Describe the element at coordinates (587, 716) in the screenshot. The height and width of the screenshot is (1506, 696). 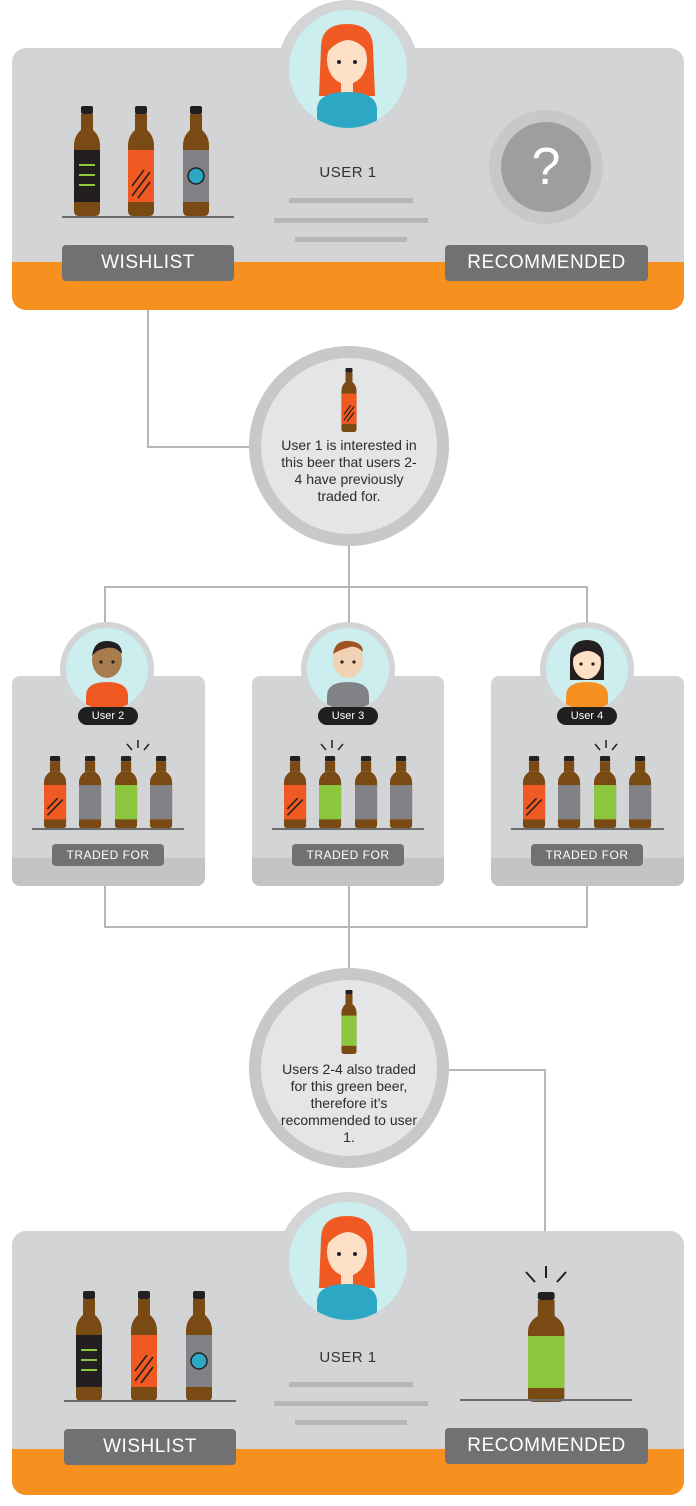
I see `user4-name-badge: User 4` at that location.